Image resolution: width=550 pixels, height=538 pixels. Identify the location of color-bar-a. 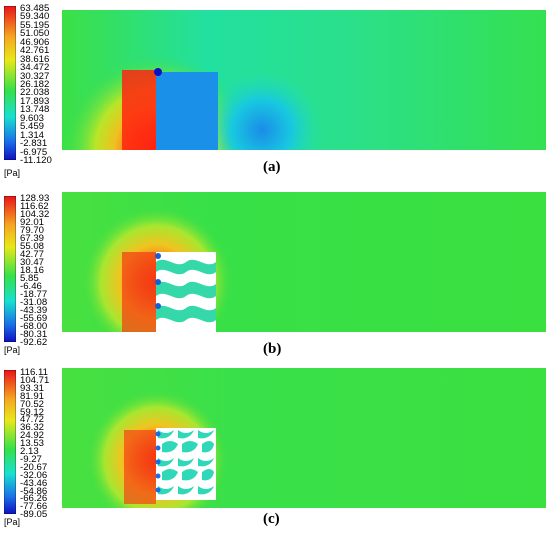
(10, 83).